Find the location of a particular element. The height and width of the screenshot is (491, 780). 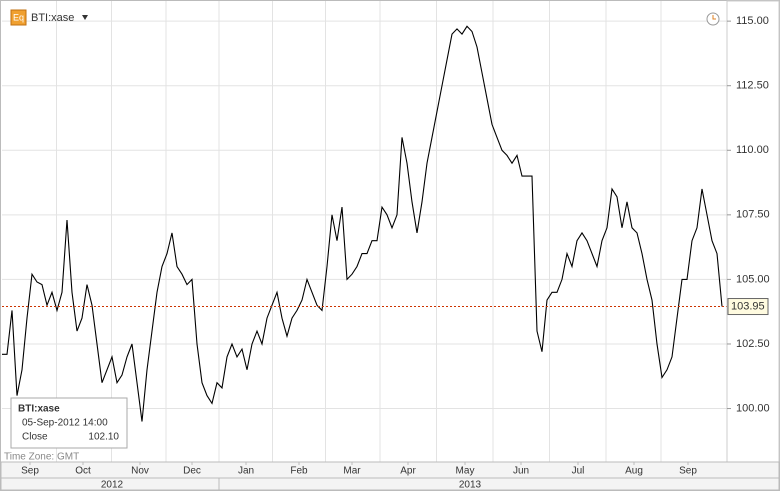

y-tick-label: 100.00 is located at coordinates (753, 408).